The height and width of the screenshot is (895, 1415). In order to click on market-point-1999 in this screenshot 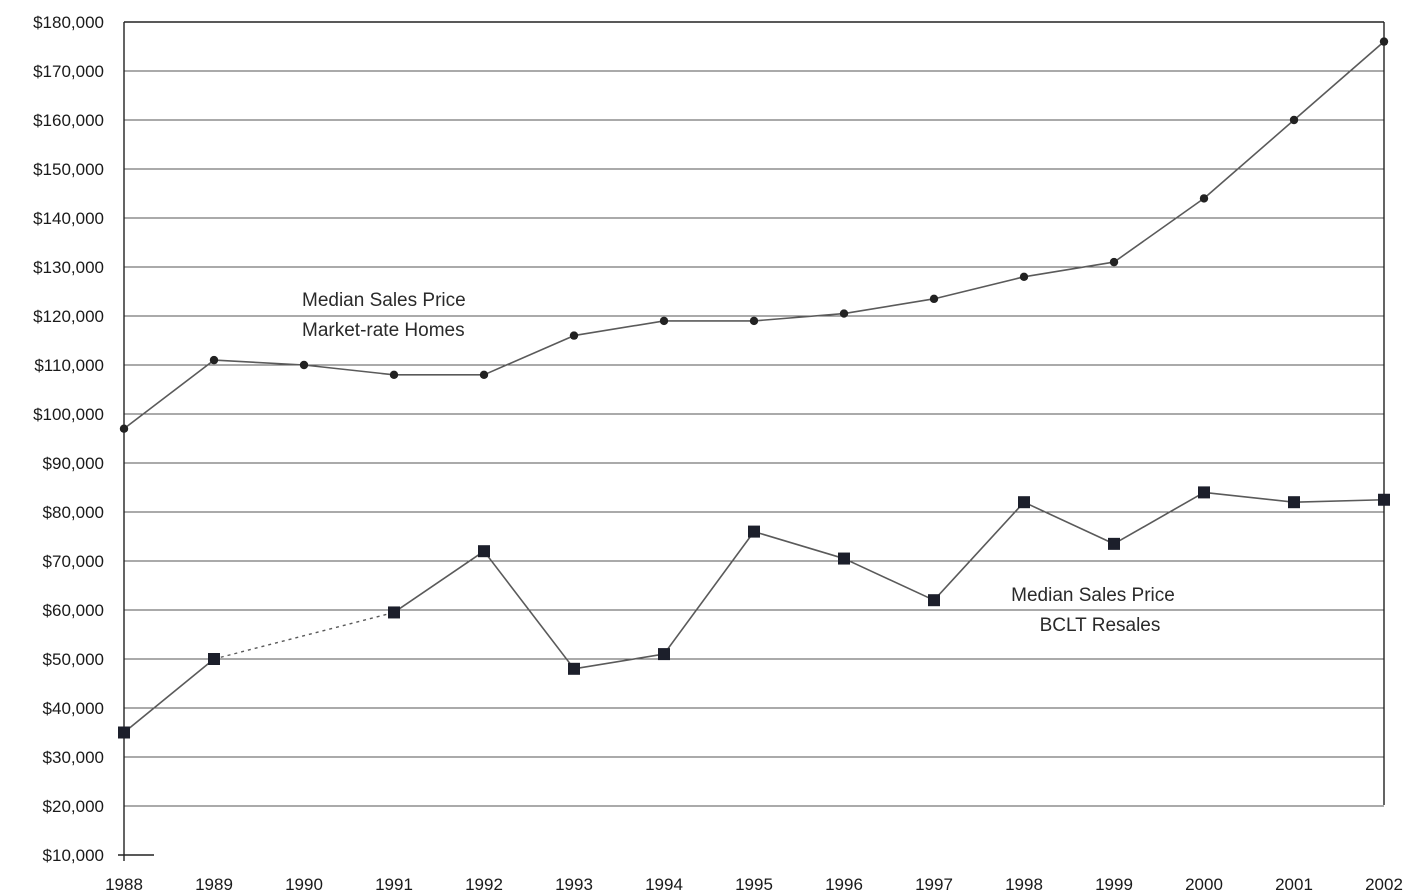, I will do `click(1114, 262)`.